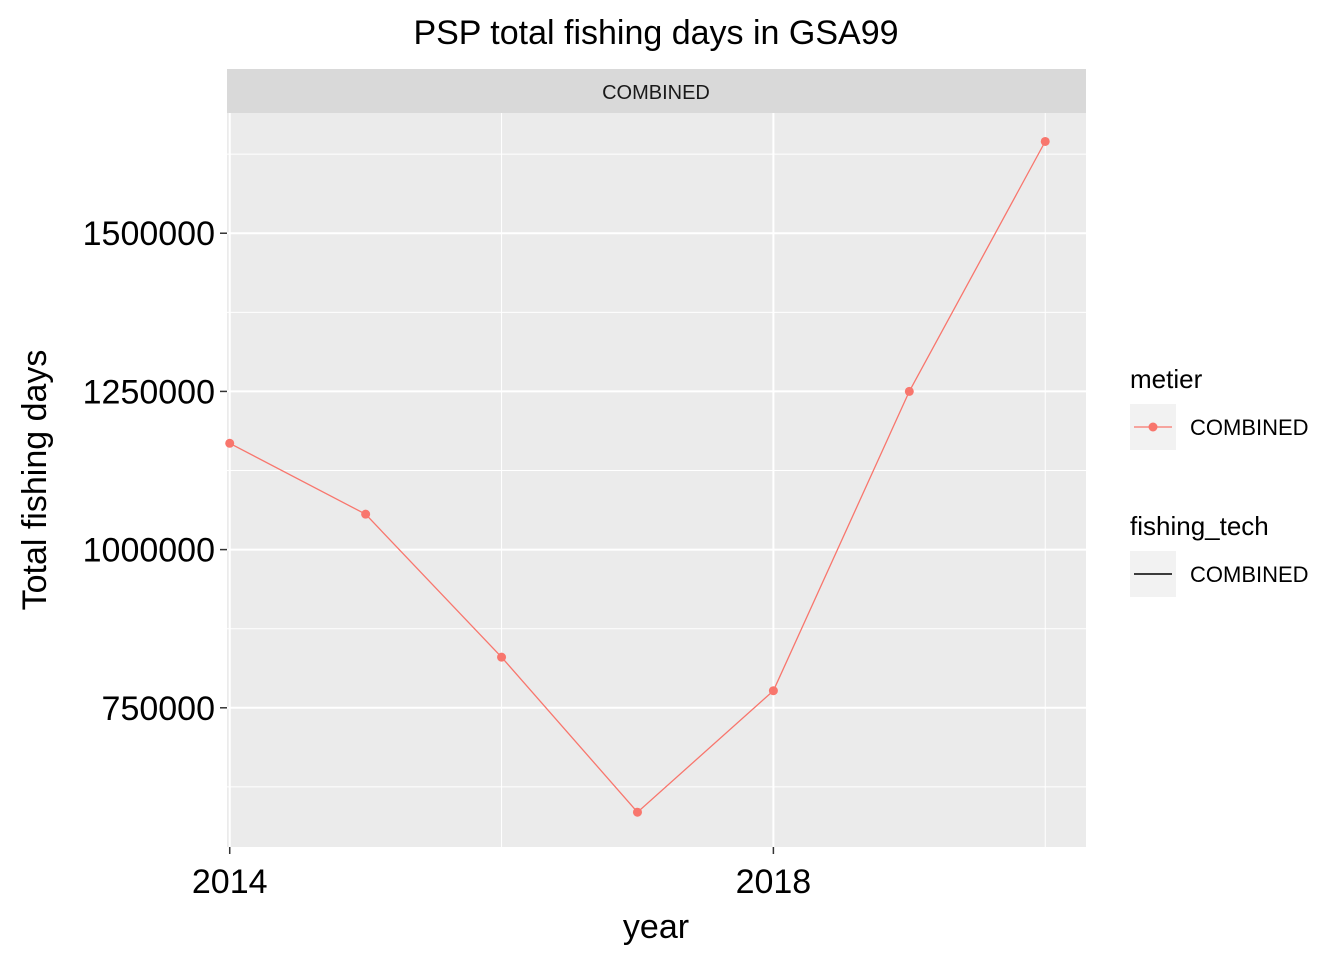  Describe the element at coordinates (155, 471) in the screenshot. I see `y-axis: 750000 1000000 1250000 1500000` at that location.